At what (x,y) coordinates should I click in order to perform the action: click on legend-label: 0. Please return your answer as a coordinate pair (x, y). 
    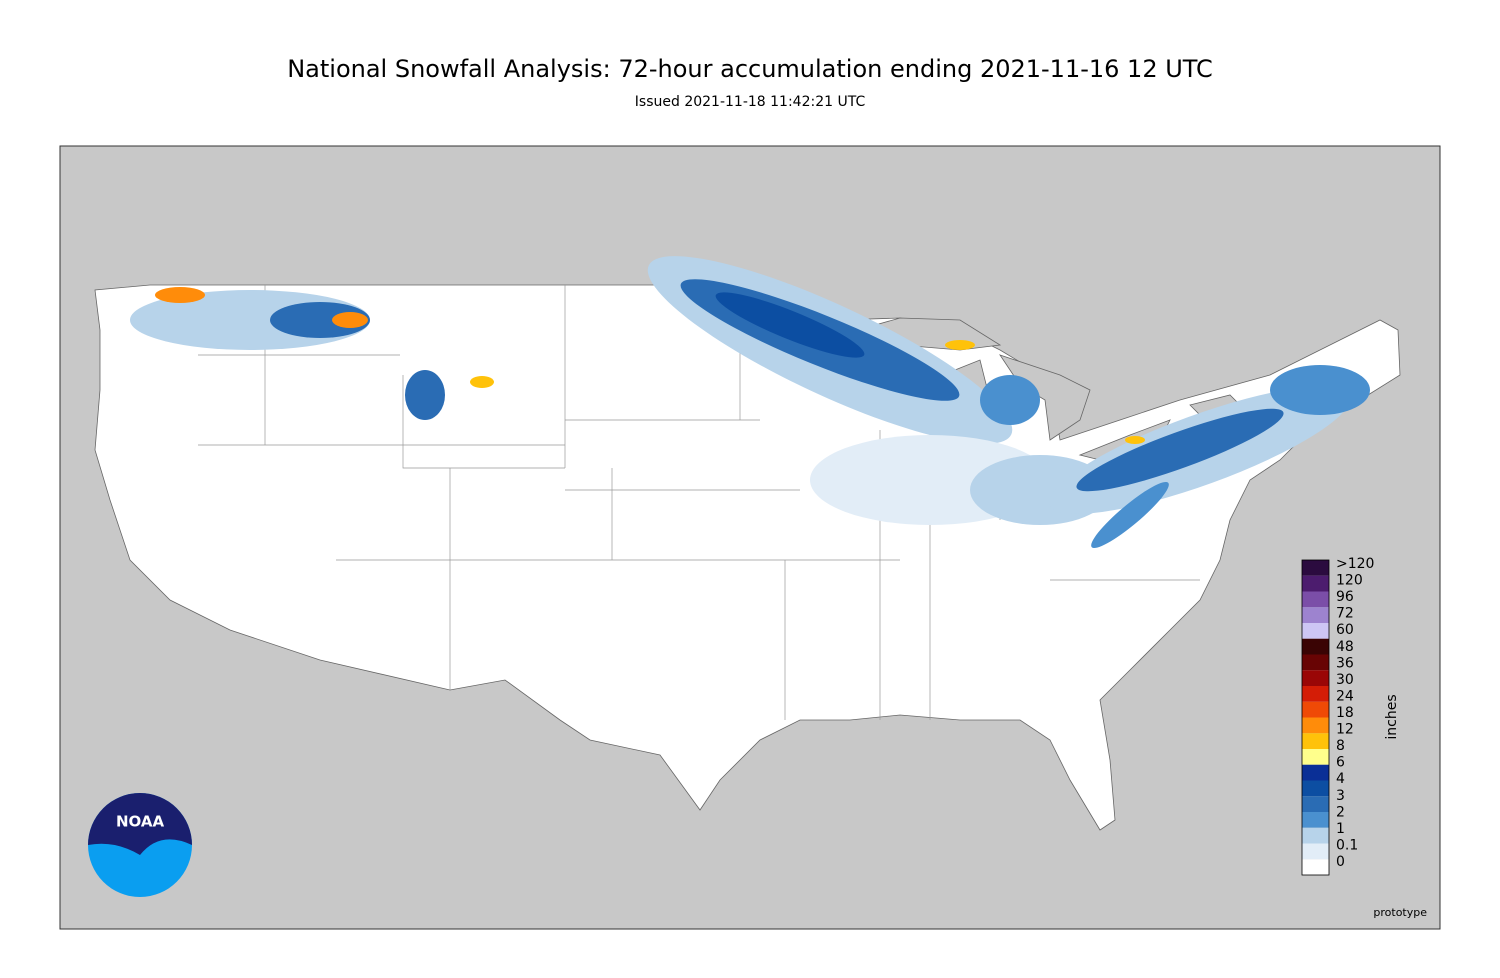
    Looking at the image, I should click on (1340, 862).